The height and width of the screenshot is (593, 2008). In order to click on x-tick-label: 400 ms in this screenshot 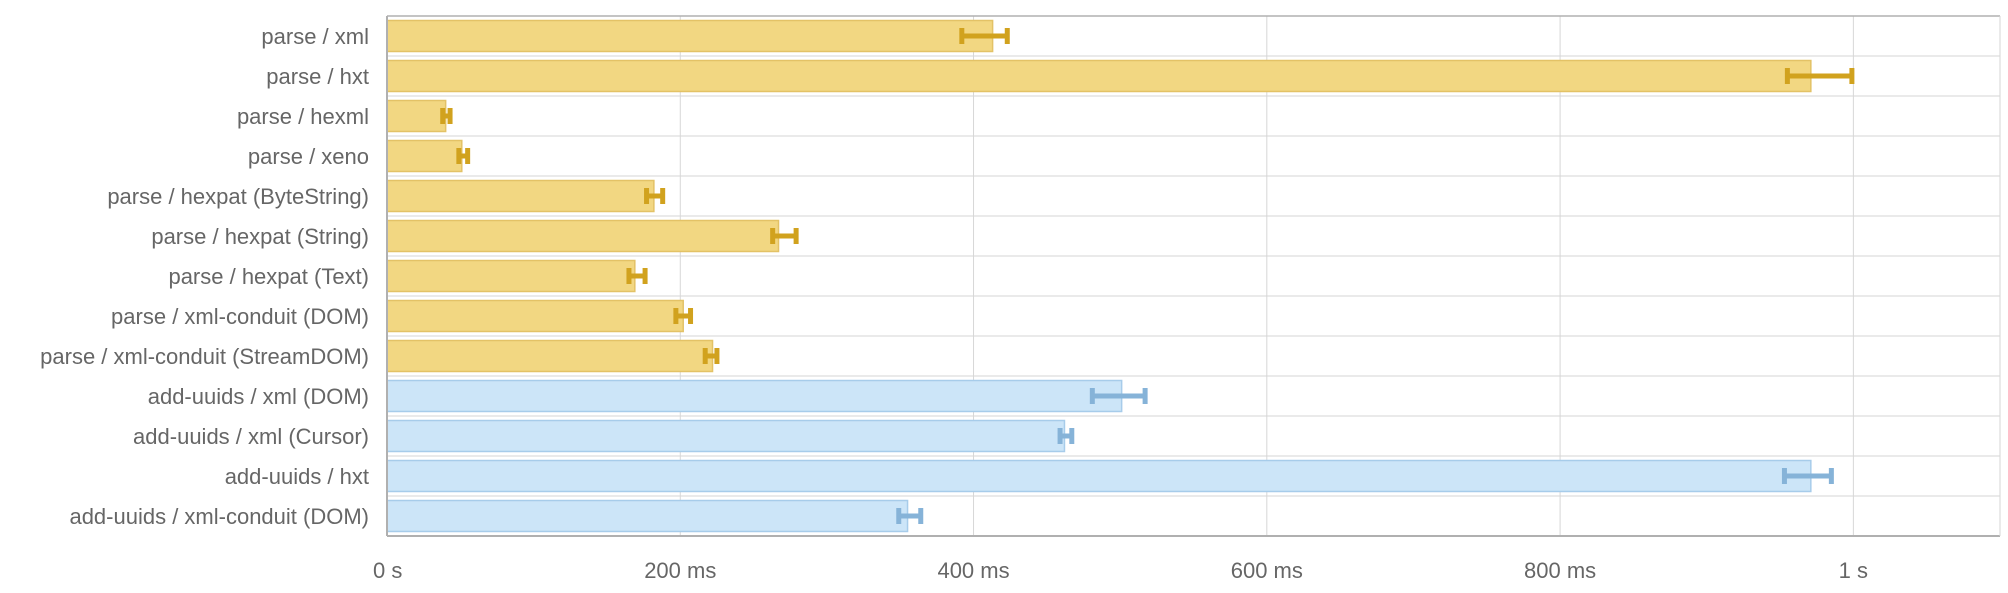, I will do `click(973, 570)`.